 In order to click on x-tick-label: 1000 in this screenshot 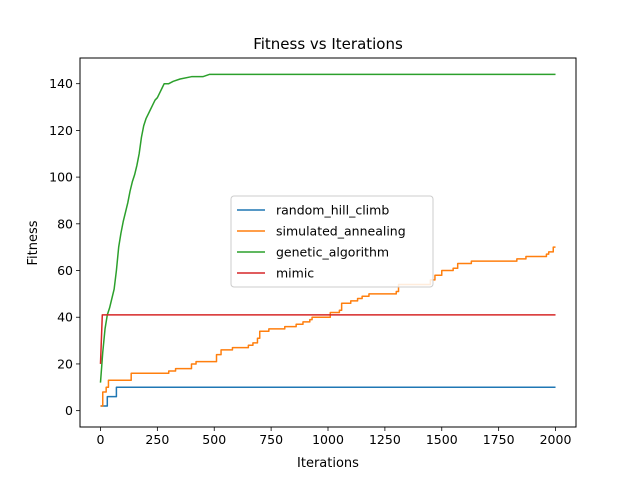, I will do `click(328, 439)`.